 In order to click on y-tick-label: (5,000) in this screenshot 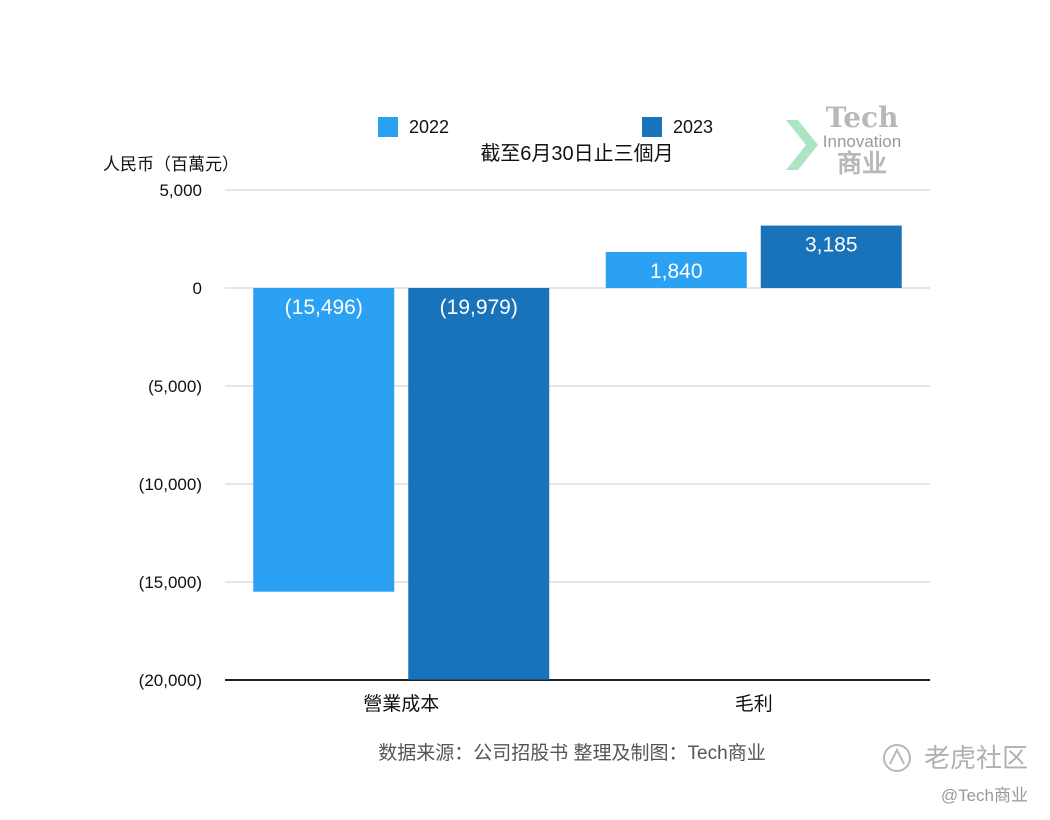, I will do `click(175, 386)`.